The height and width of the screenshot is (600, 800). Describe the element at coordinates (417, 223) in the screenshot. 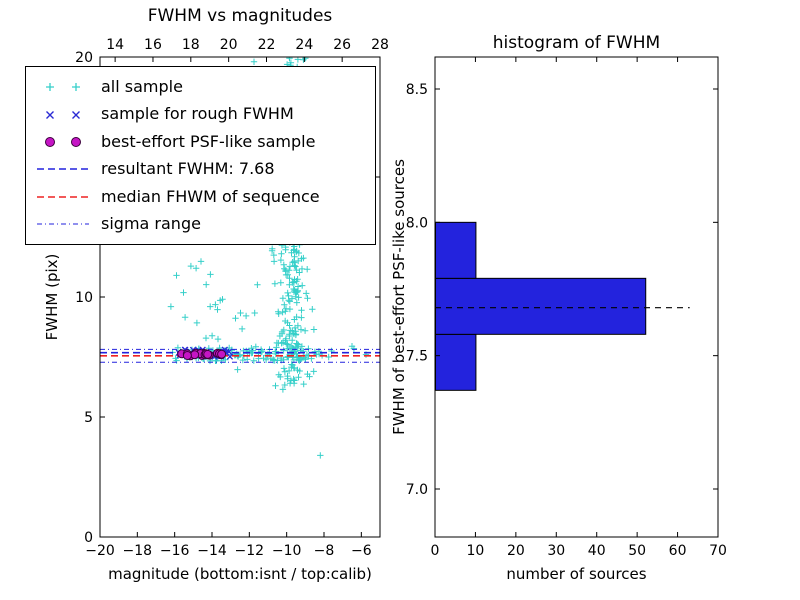

I see `tick-label: 8.0` at that location.